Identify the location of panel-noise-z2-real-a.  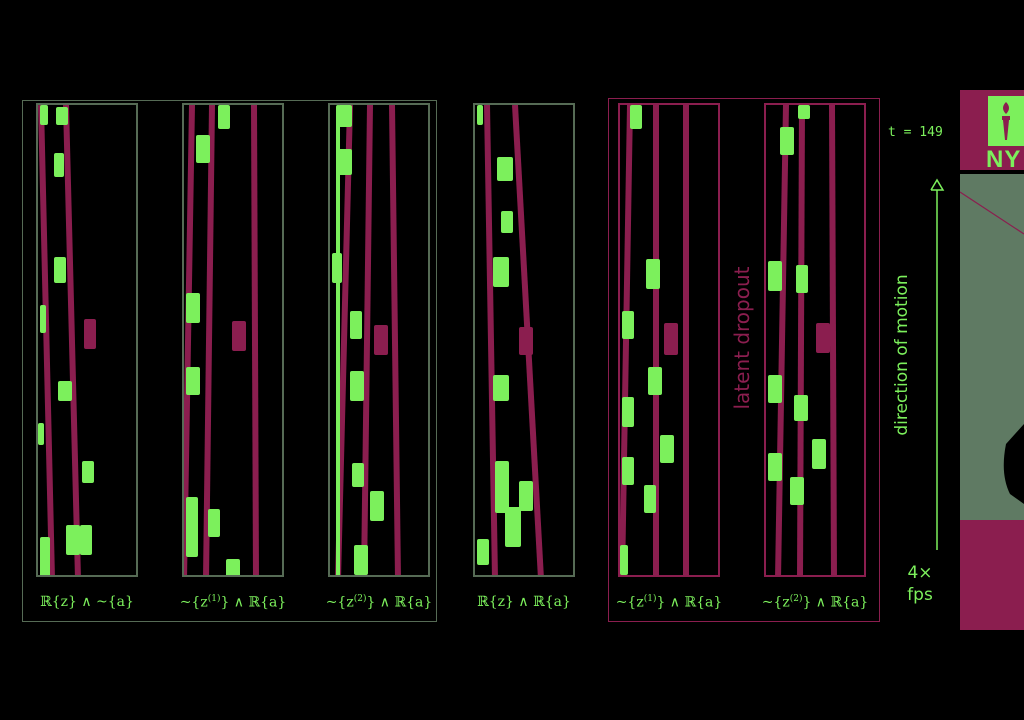
(379, 340).